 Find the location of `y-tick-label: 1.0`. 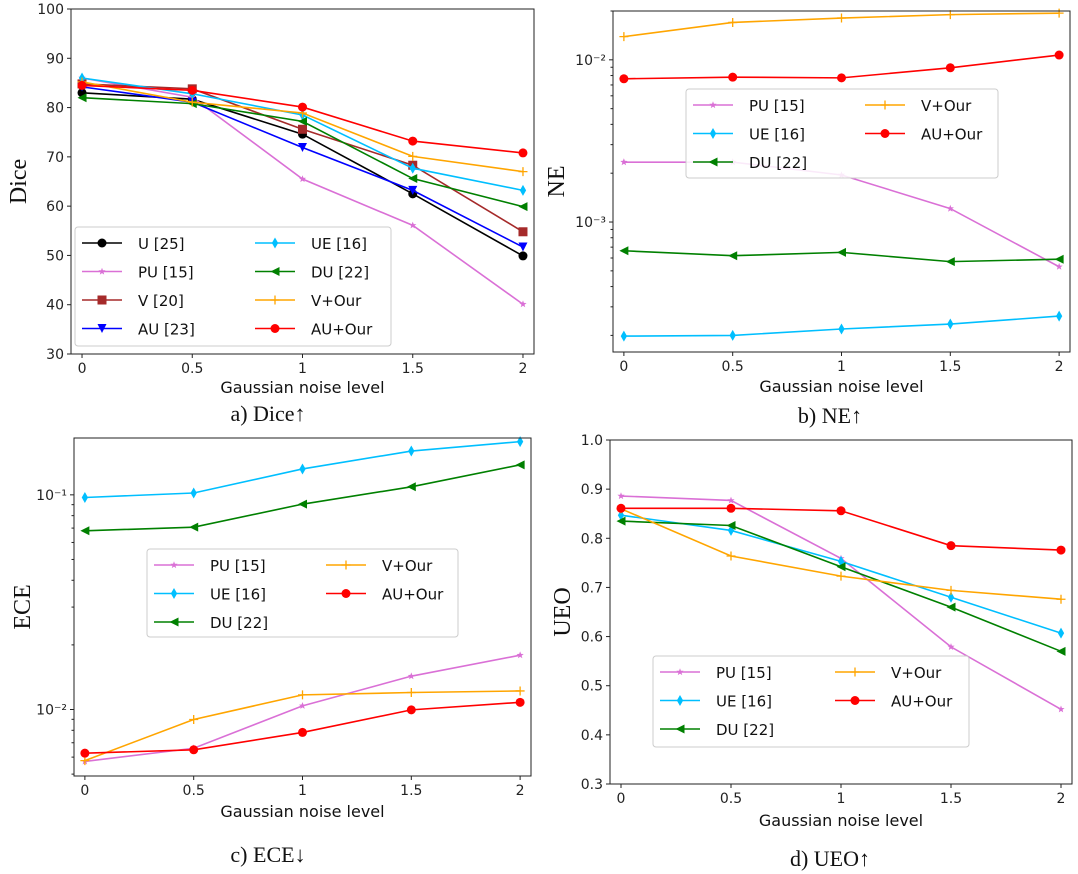

y-tick-label: 1.0 is located at coordinates (592, 441).